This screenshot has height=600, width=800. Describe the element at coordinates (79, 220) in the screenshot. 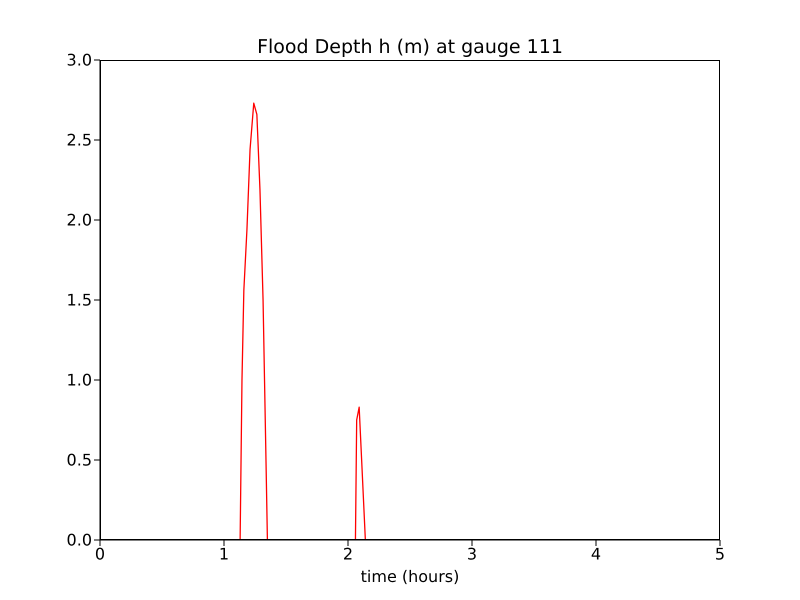

I see `y-tick-label: 2.0` at that location.